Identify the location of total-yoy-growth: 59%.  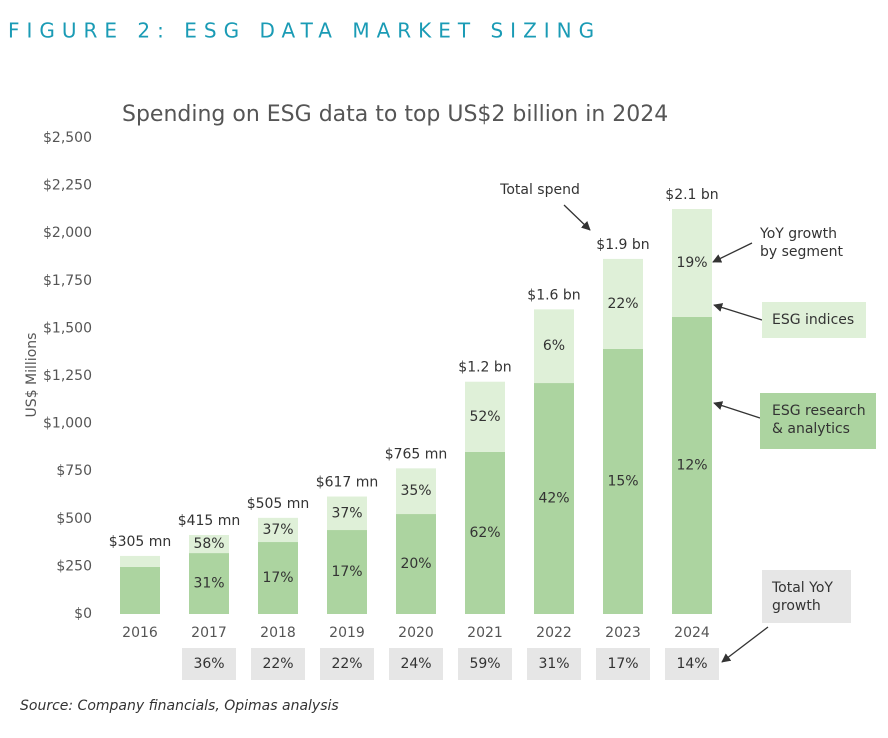
(484, 664).